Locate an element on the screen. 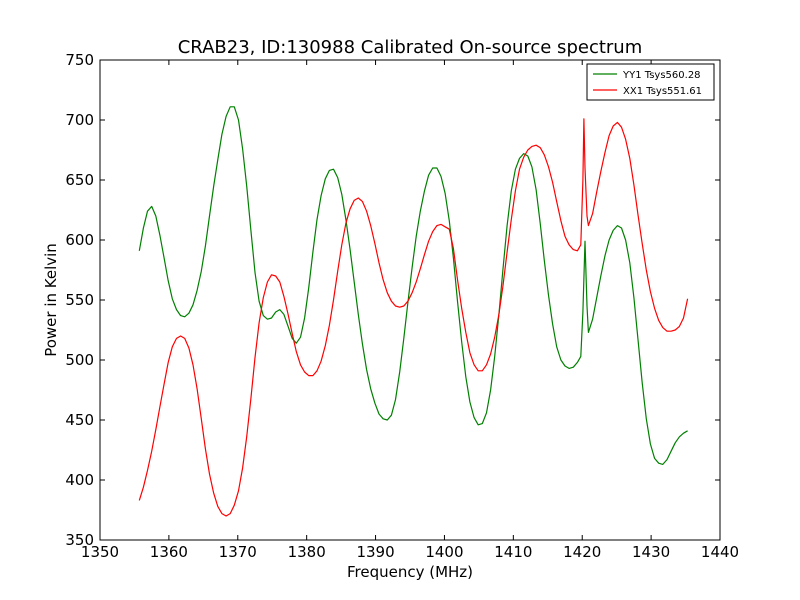 The image size is (800, 600). legend-label: YY1 Tsys560.28 is located at coordinates (661, 75).